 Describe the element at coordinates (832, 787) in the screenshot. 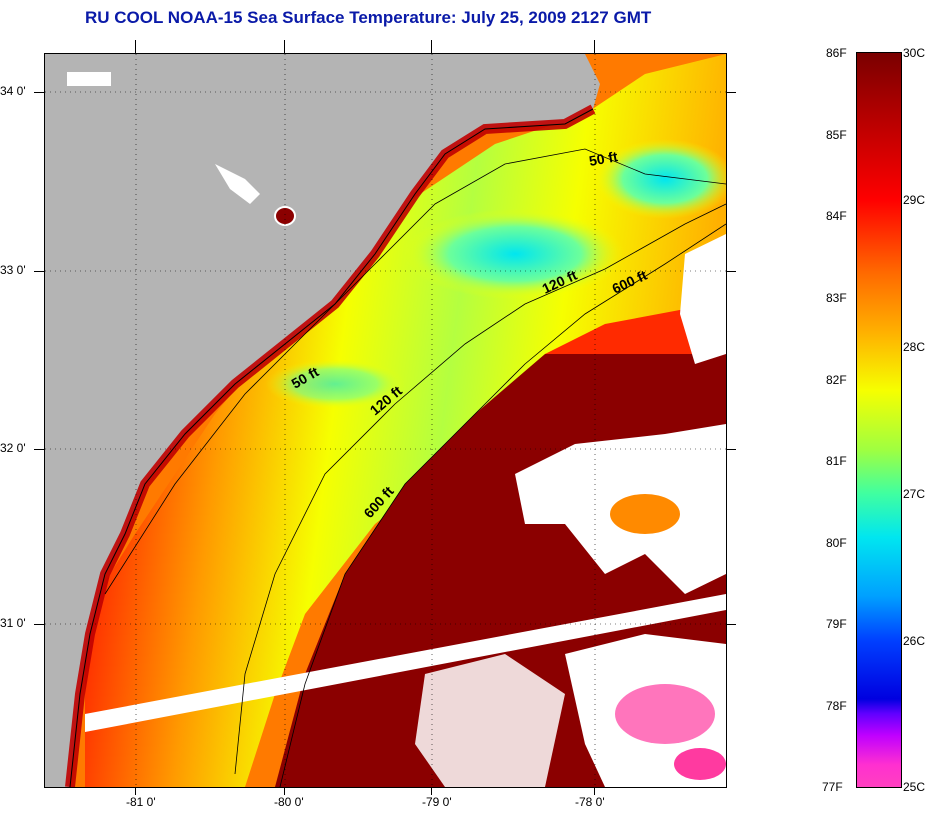

I see `colorbar-label-f: 77F` at that location.